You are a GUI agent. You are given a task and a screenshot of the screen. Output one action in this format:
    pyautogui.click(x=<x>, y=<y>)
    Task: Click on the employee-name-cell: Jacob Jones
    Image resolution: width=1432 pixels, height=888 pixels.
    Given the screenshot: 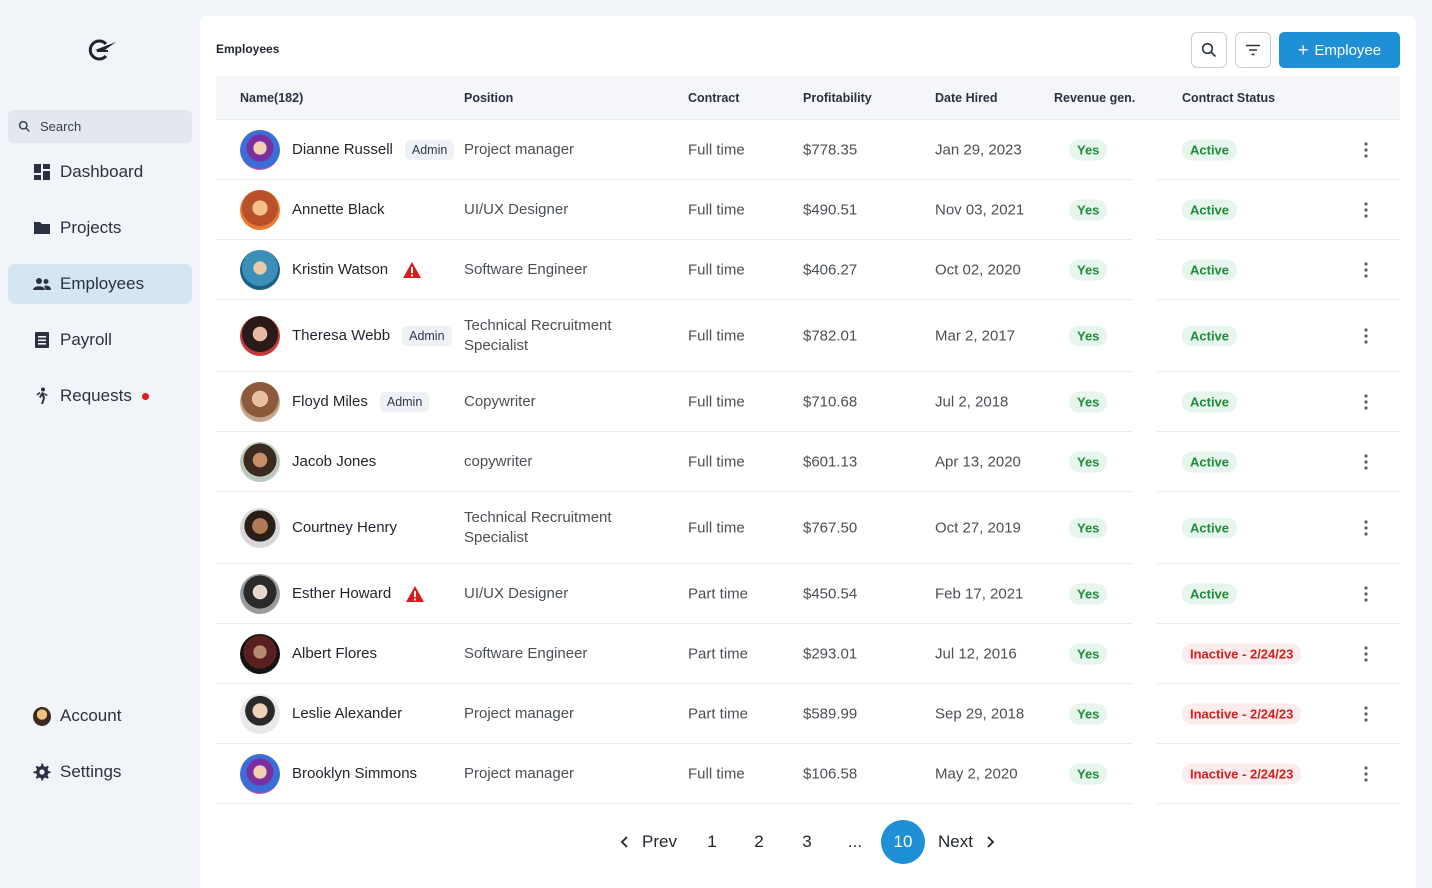 What is the action you would take?
    pyautogui.click(x=308, y=461)
    